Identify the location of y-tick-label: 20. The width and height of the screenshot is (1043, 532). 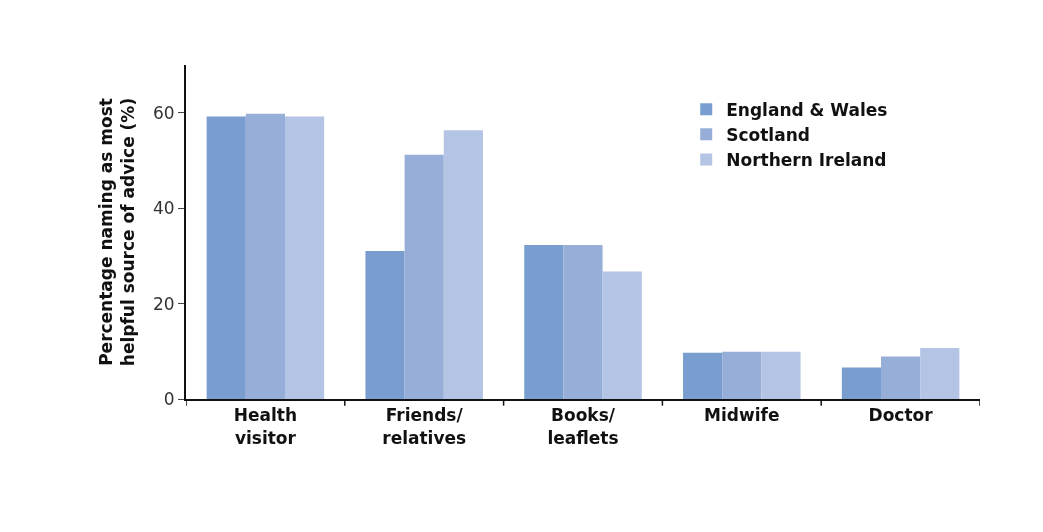
(163, 303).